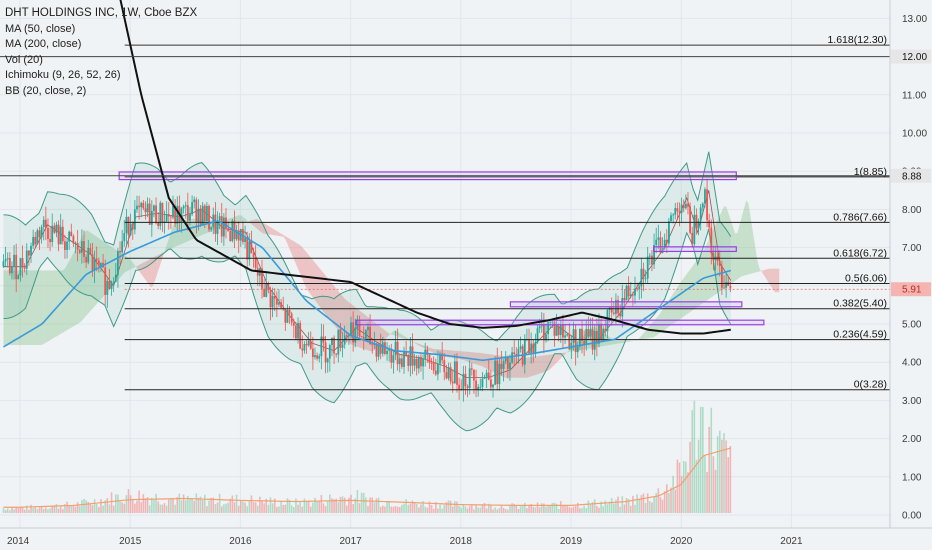 The image size is (932, 550). I want to click on indicator-ma200: MA (200, close), so click(43, 44).